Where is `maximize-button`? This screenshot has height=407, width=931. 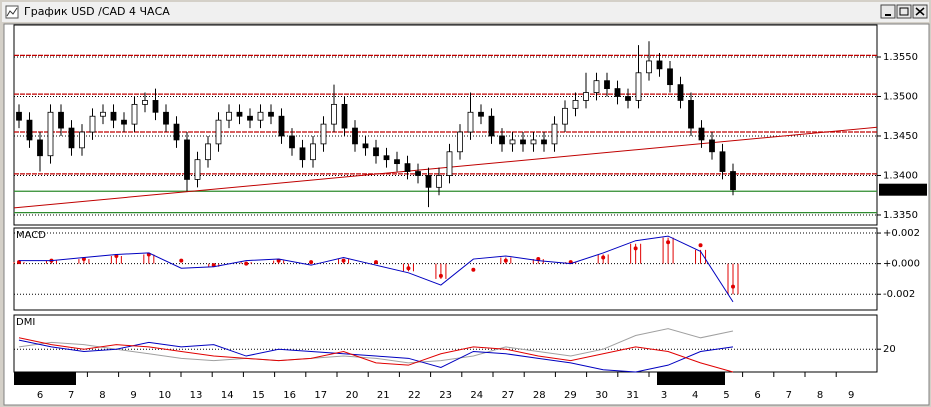
maximize-button is located at coordinates (904, 11).